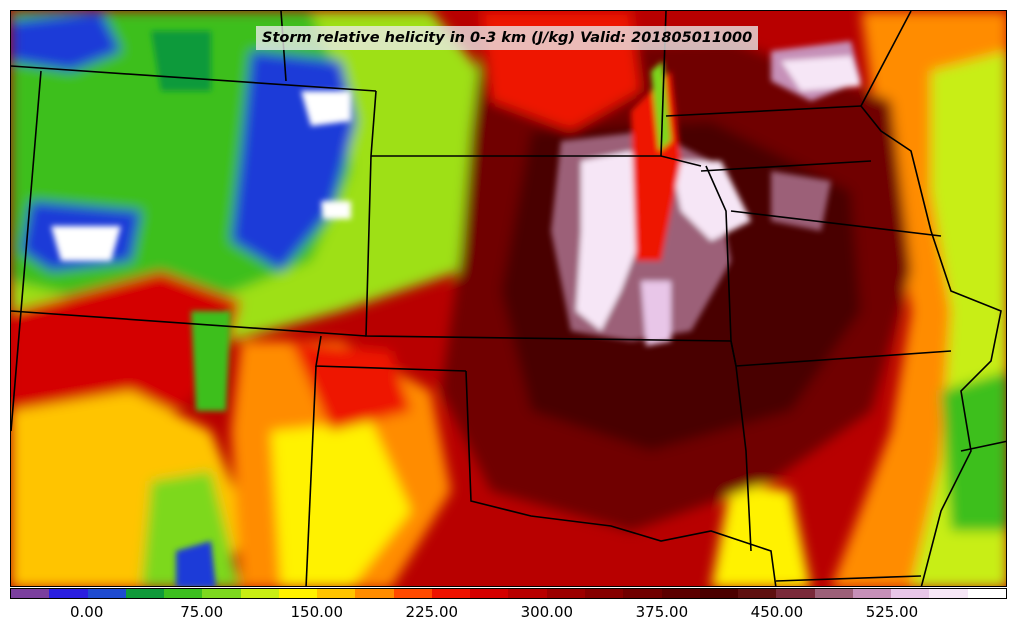 This screenshot has width=1018, height=633. I want to click on region-white-ne, so click(821, 73).